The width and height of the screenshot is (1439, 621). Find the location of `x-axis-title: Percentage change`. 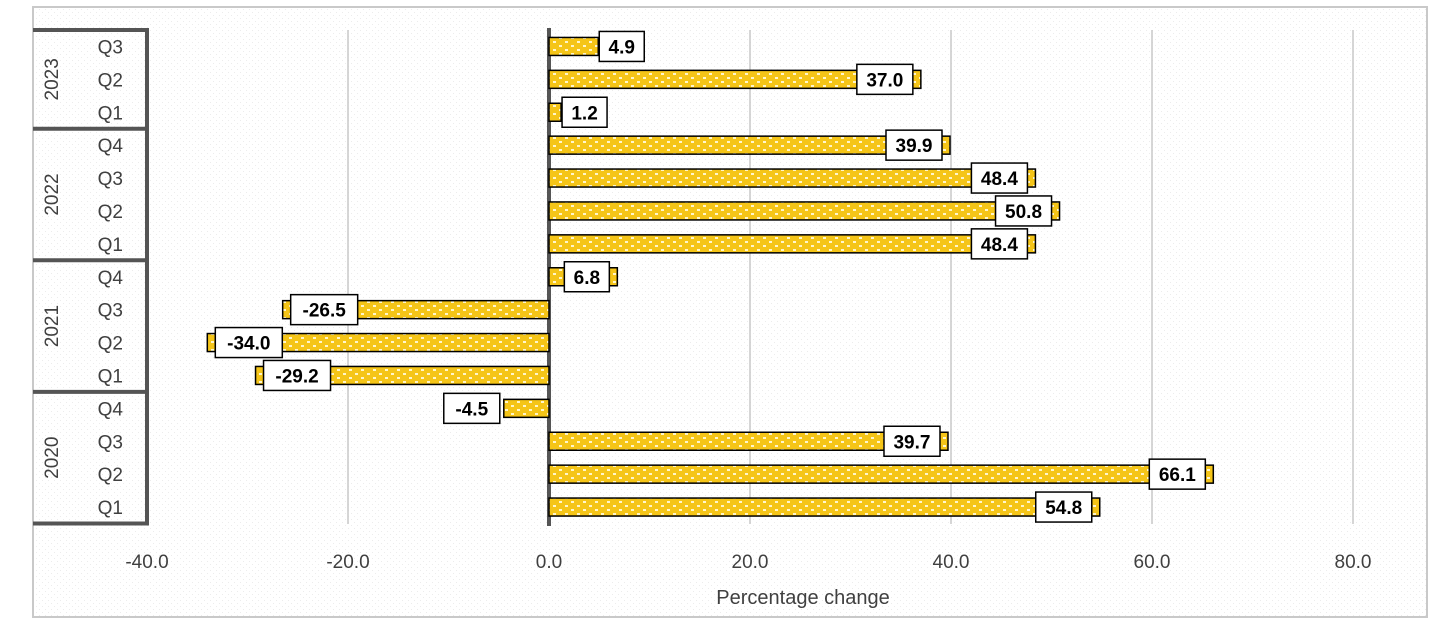

x-axis-title: Percentage change is located at coordinates (802, 598).